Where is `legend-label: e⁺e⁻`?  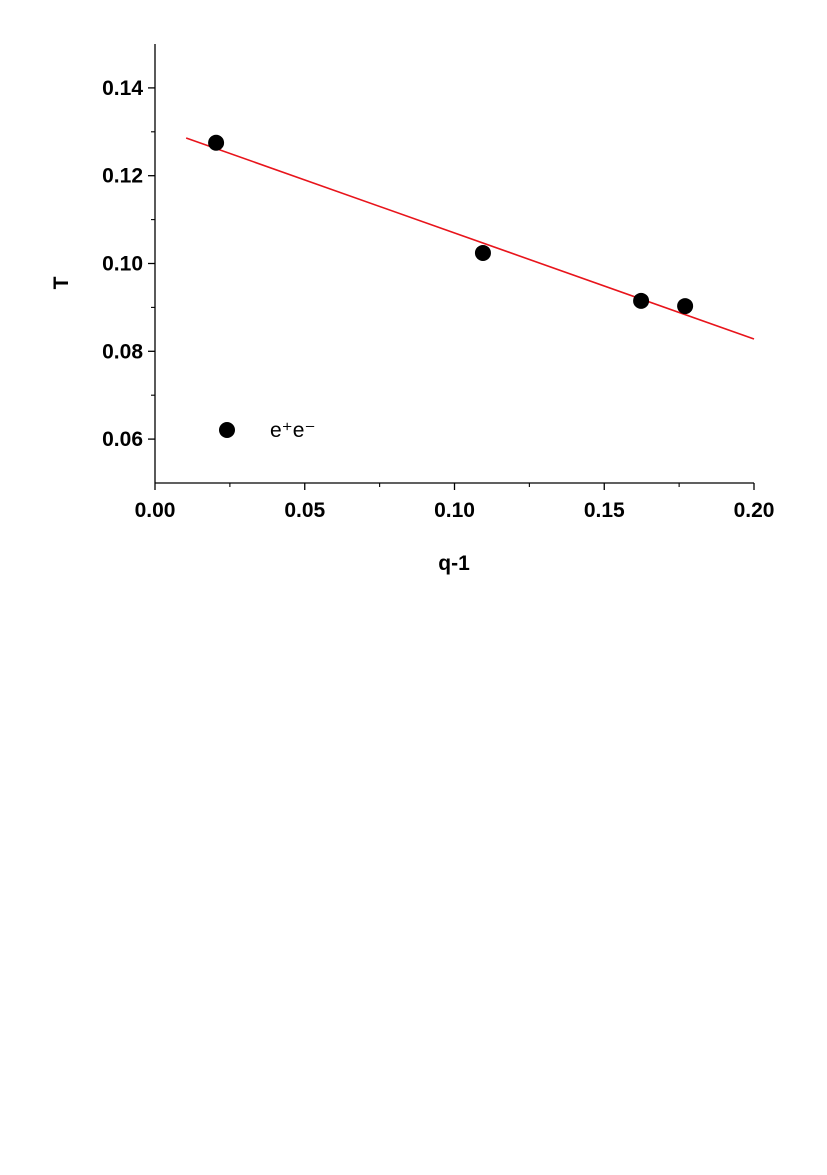
legend-label: e⁺e⁻ is located at coordinates (293, 430).